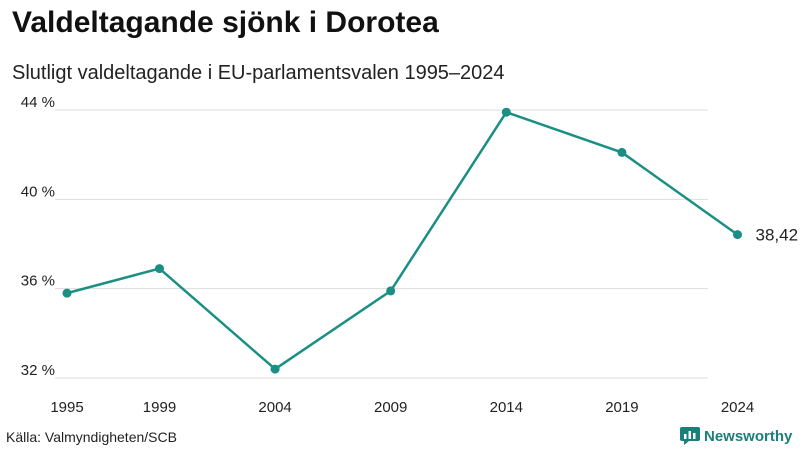  What do you see at coordinates (737, 407) in the screenshot?
I see `x-tick-label: 2024` at bounding box center [737, 407].